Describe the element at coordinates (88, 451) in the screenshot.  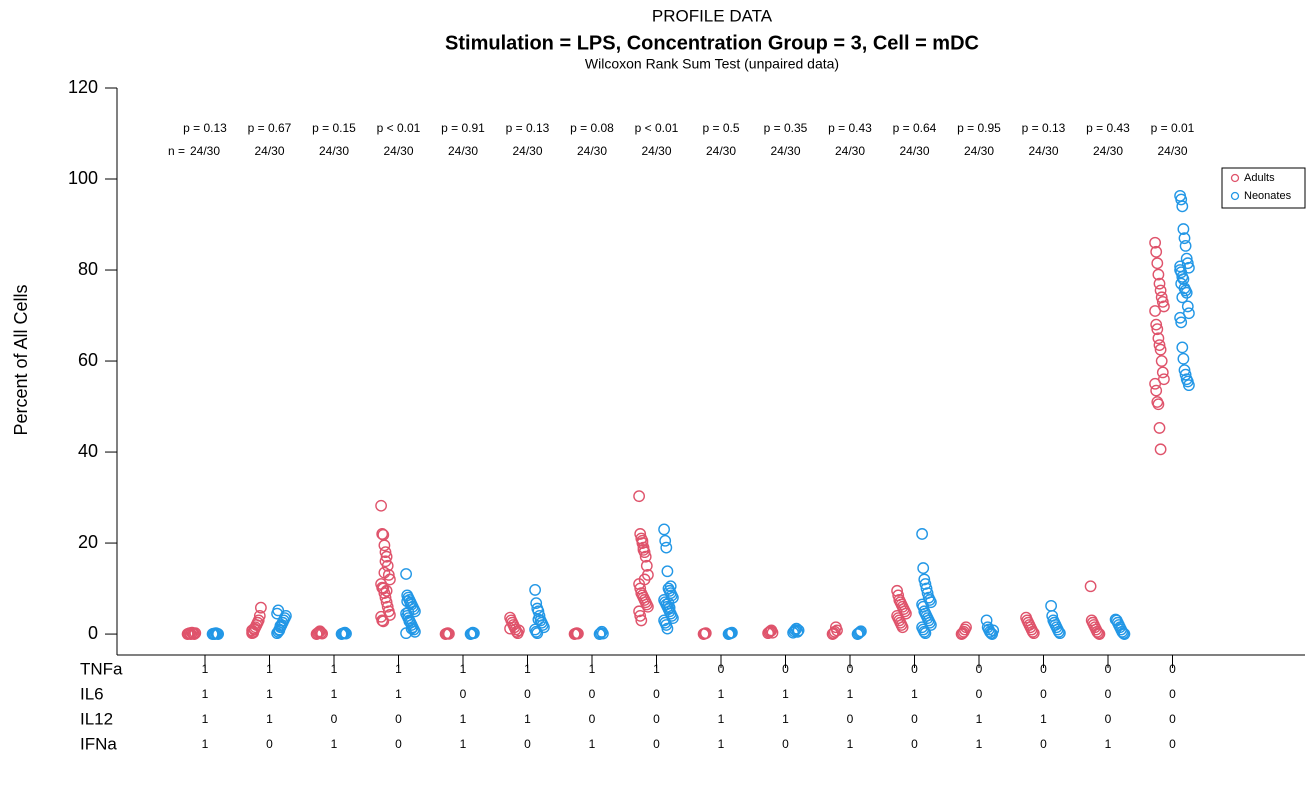
I see `y-tick-label: 40` at that location.